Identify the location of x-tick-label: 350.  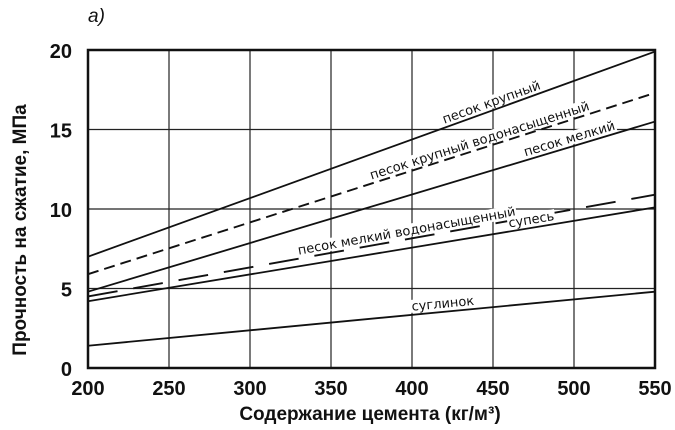
(330, 389).